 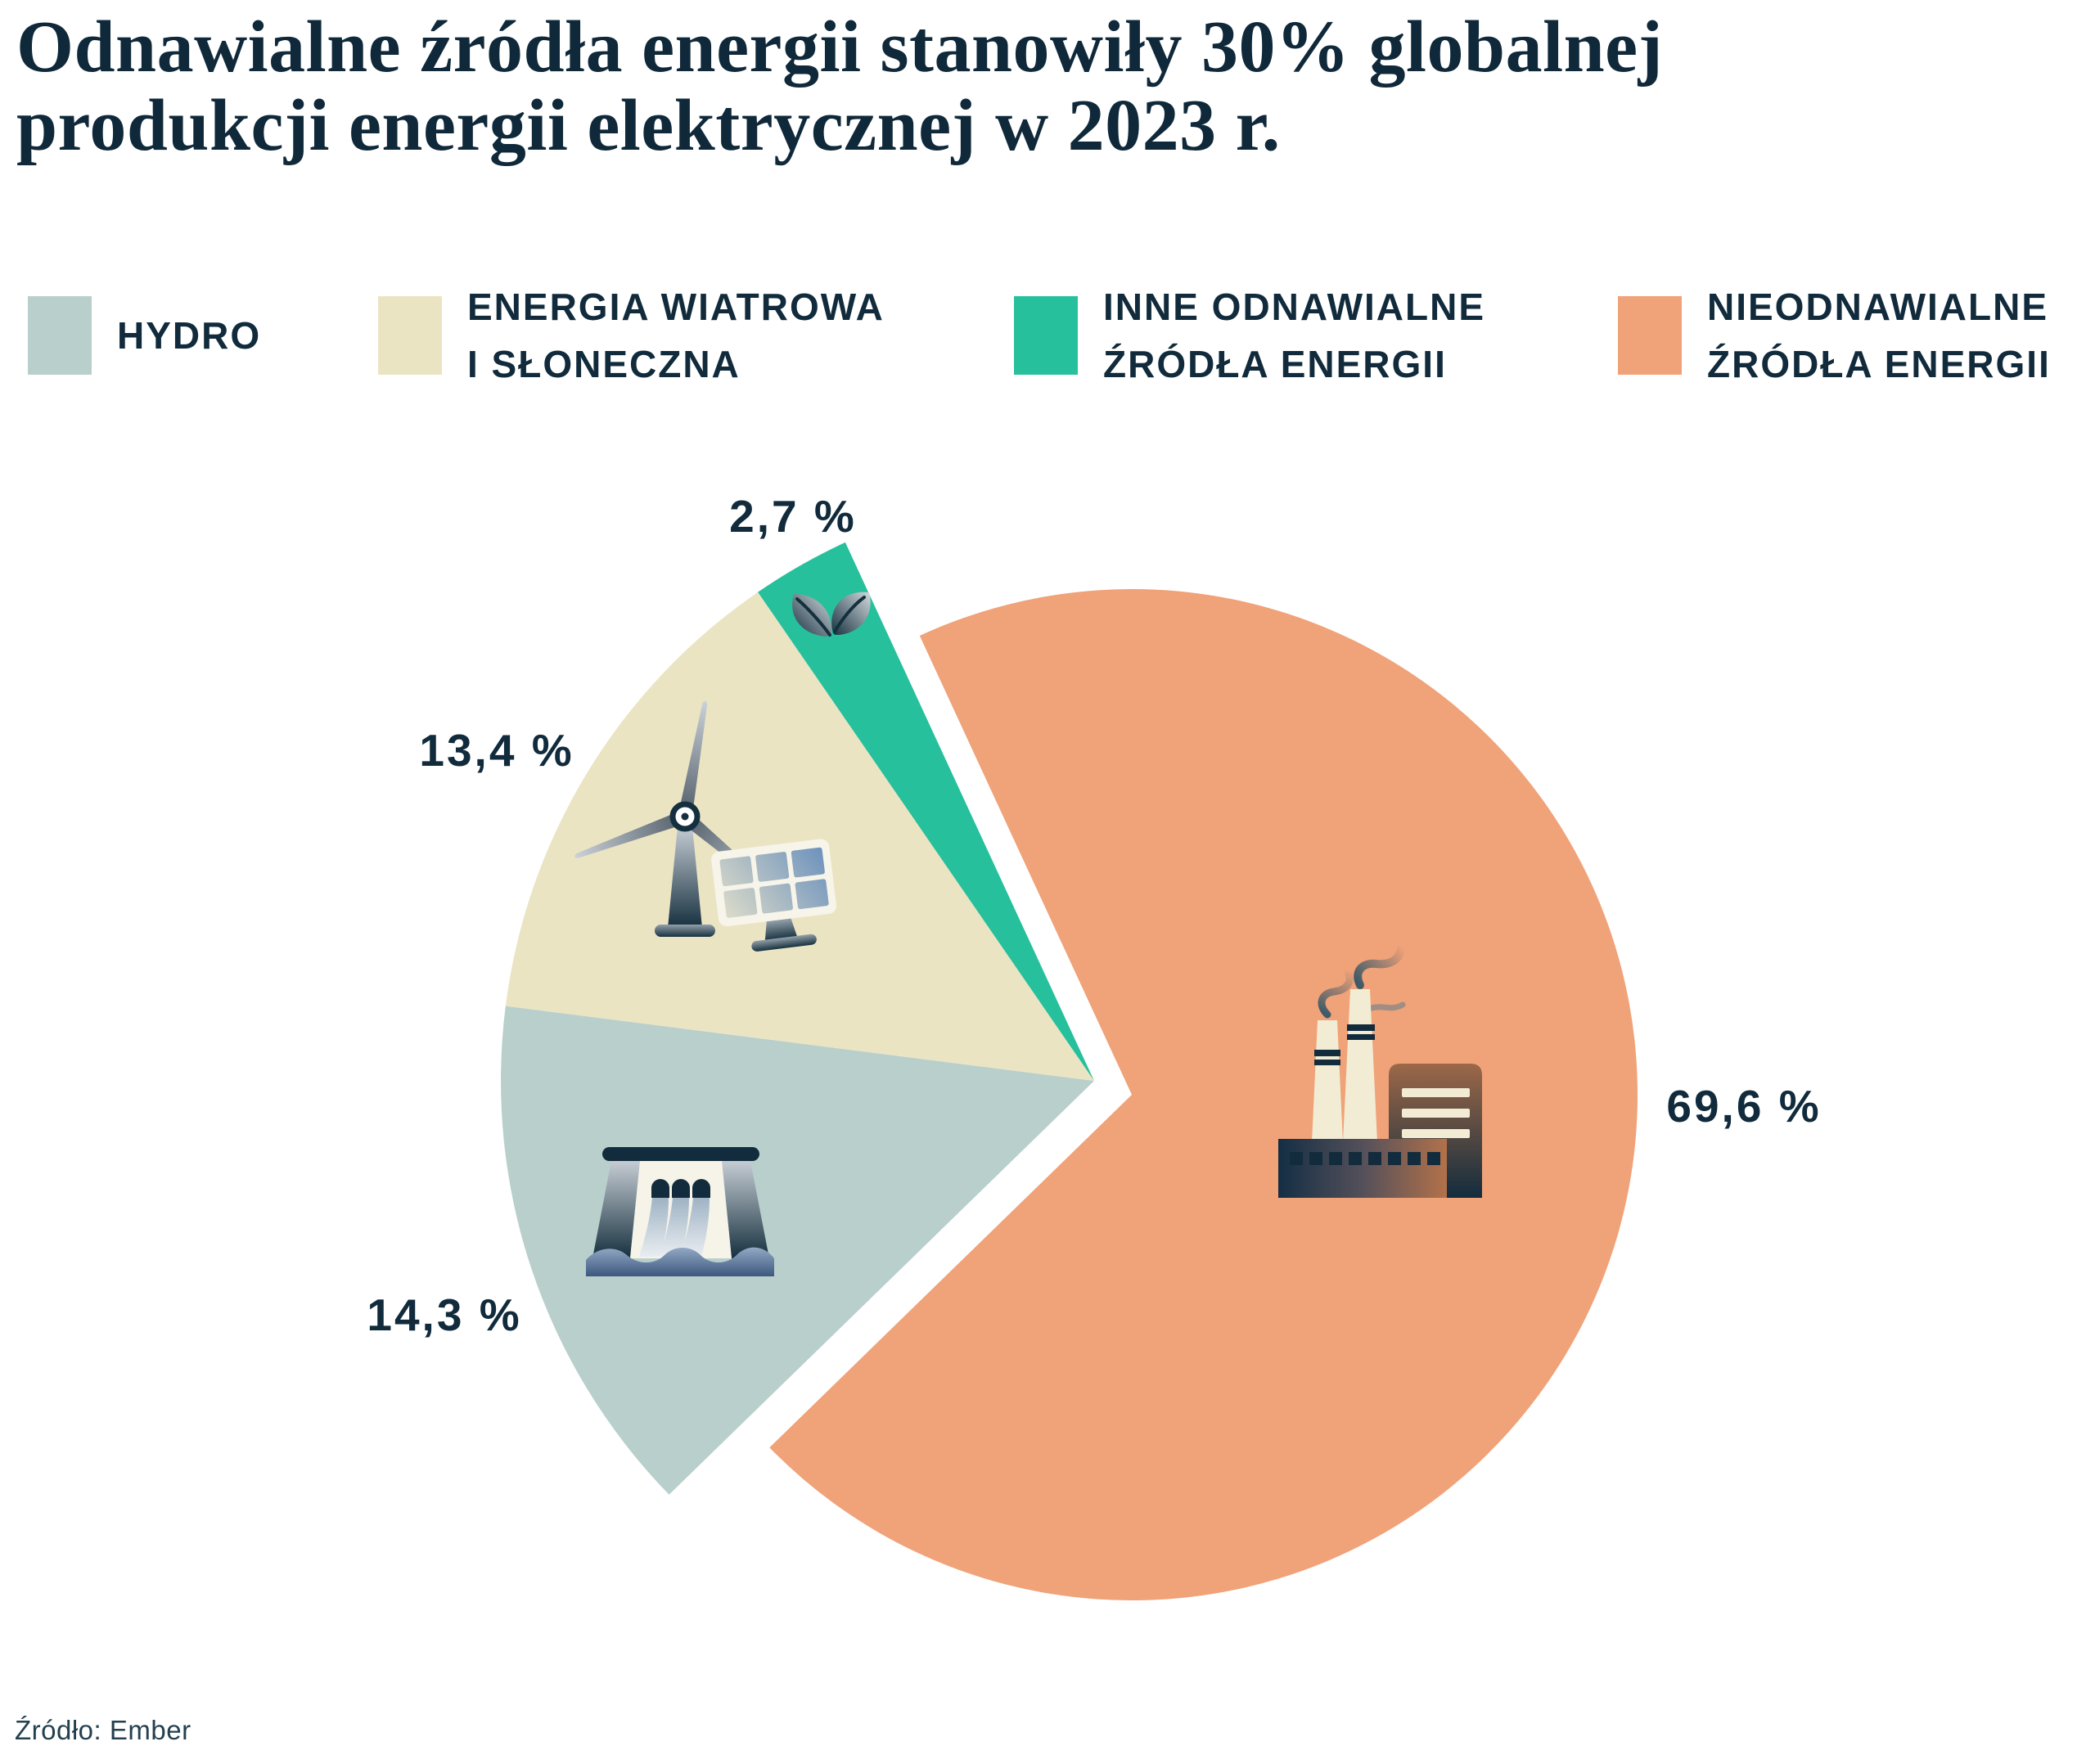 I want to click on legend-item-non-renewable: NIEODNAWIALNE ŹRÓDŁA ENERGII, so click(x=1835, y=336).